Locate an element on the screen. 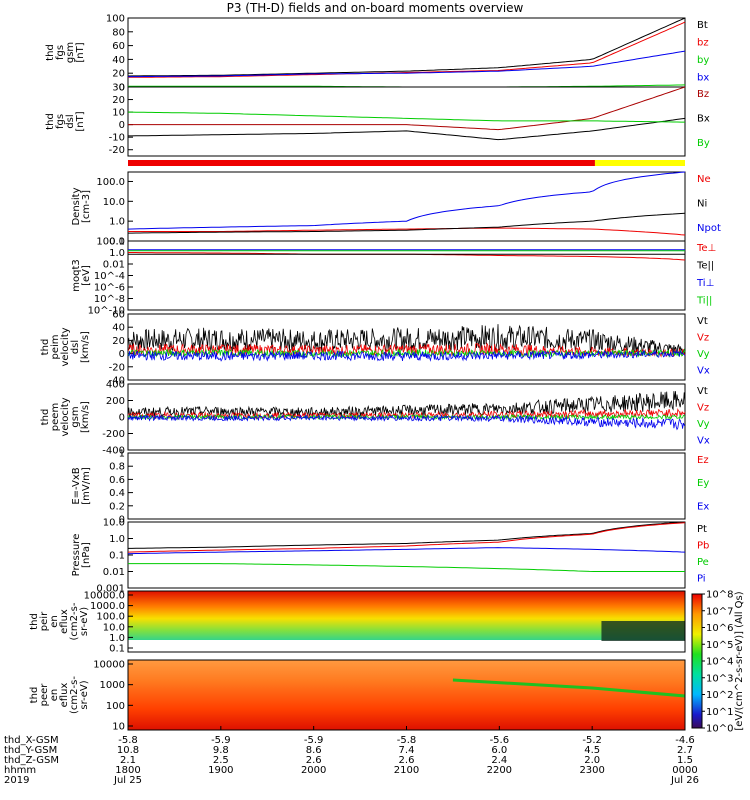 Image resolution: width=750 pixels, height=800 pixels. y-tick-label: 0.01 is located at coordinates (114, 265).